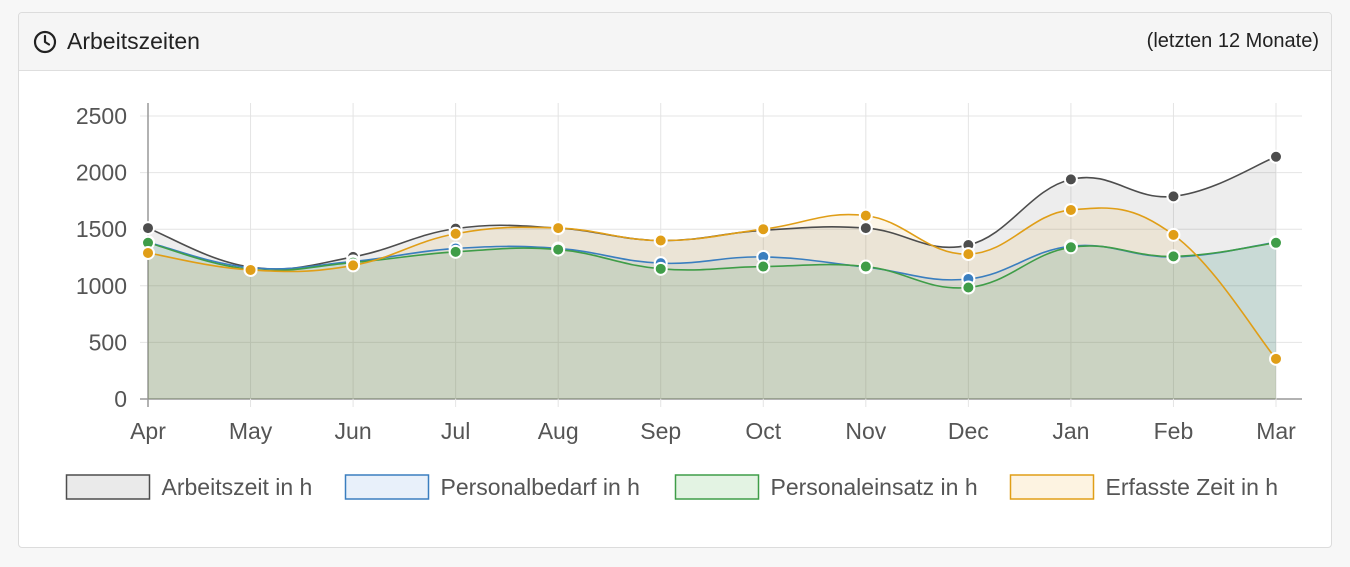 This screenshot has width=1350, height=567. What do you see at coordinates (1232, 41) in the screenshot?
I see `panel-subtitle: (letzten 12 Monate)` at bounding box center [1232, 41].